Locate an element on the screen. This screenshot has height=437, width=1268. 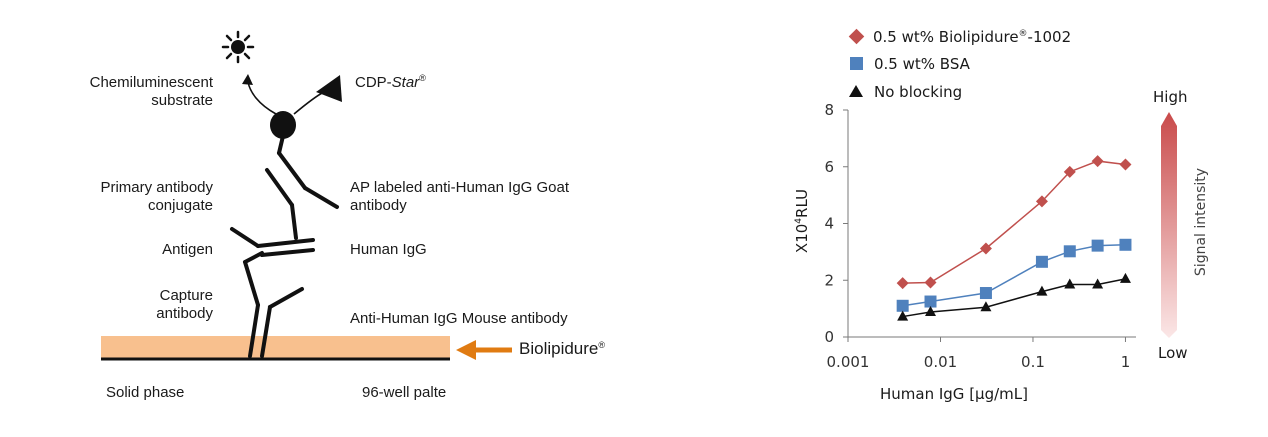
capture-antibody-label: Capture antibody is located at coordinates (184, 304).